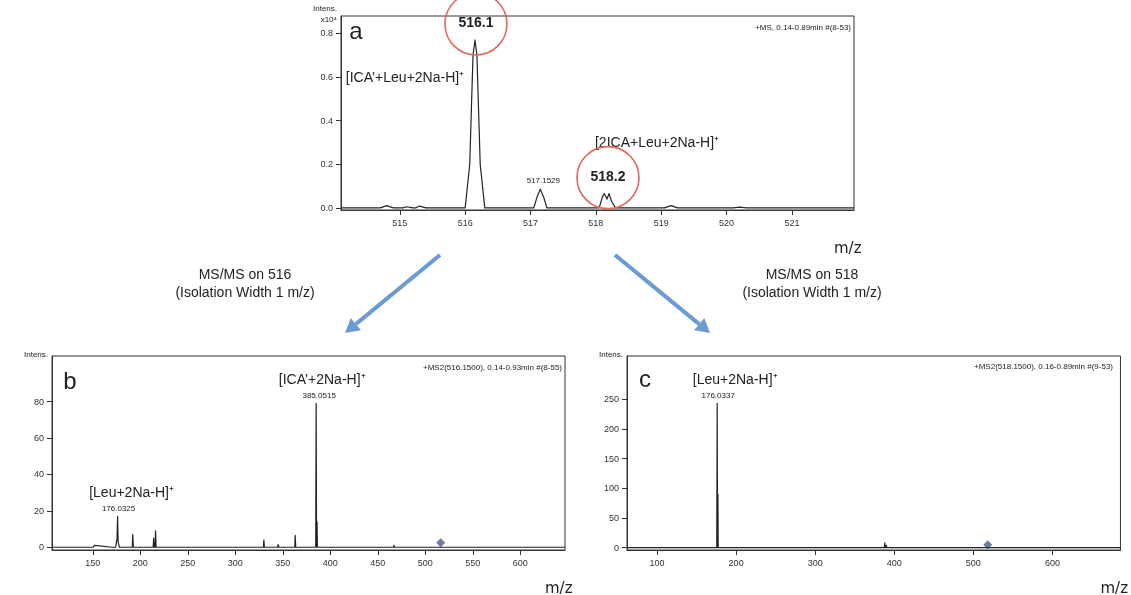 This screenshot has height=595, width=1131. What do you see at coordinates (322, 379) in the screenshot?
I see `annotation: [ICA’+2Na-H]⁺` at bounding box center [322, 379].